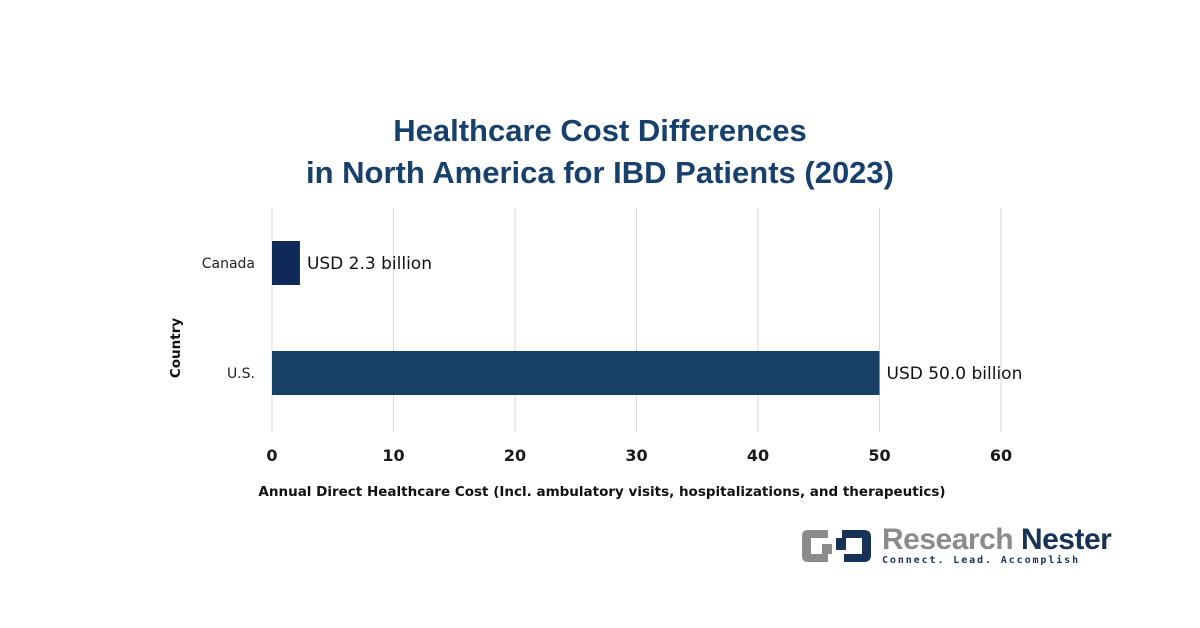 The height and width of the screenshot is (628, 1200). What do you see at coordinates (286, 263) in the screenshot?
I see `bar-canada` at bounding box center [286, 263].